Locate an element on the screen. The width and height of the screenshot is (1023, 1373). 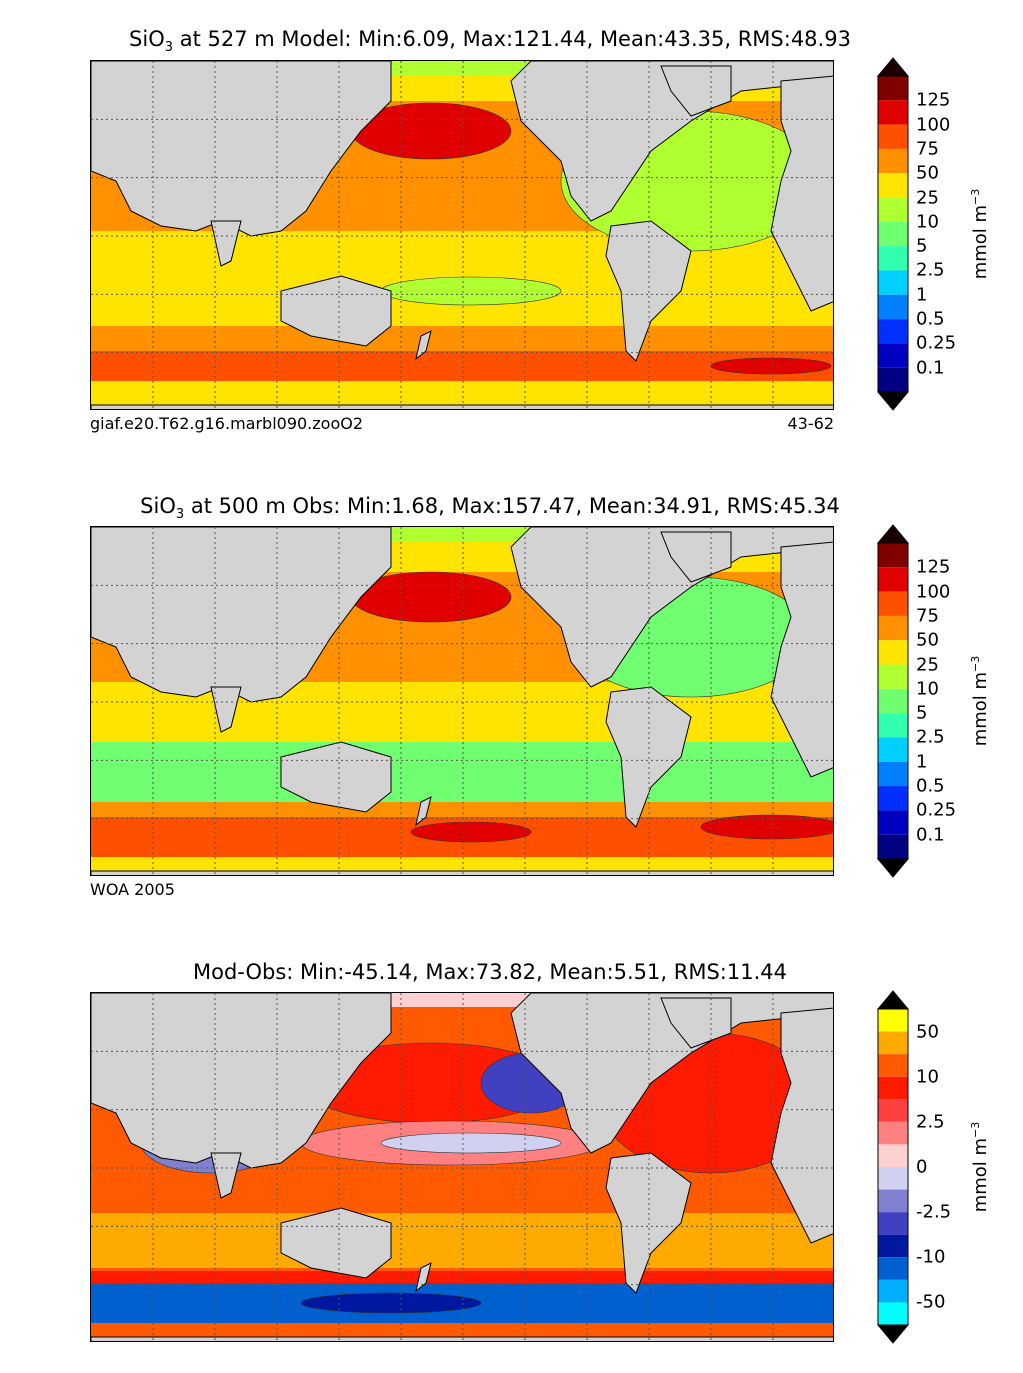
diff-colorbar is located at coordinates (893, 1167).